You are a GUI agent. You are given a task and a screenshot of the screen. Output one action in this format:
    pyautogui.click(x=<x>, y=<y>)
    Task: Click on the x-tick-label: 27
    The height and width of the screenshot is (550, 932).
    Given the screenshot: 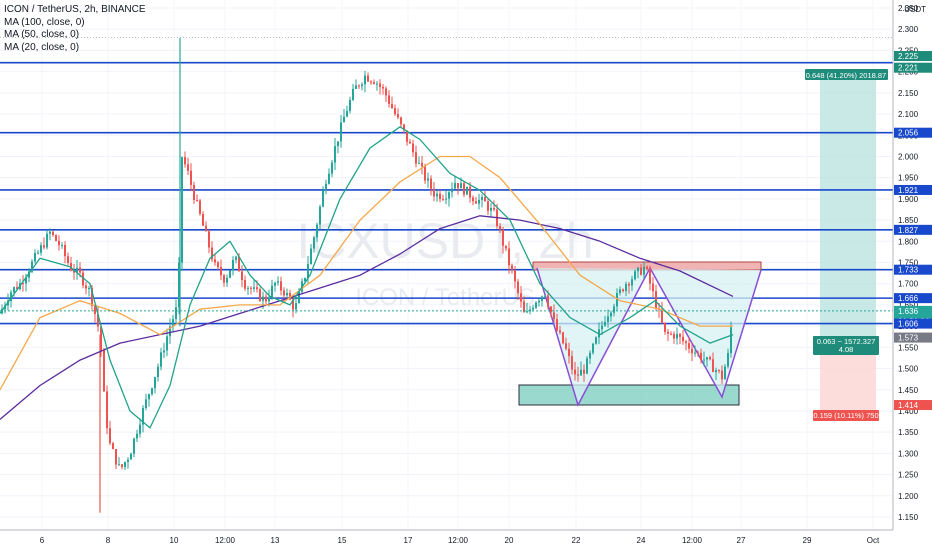 What is the action you would take?
    pyautogui.click(x=741, y=540)
    